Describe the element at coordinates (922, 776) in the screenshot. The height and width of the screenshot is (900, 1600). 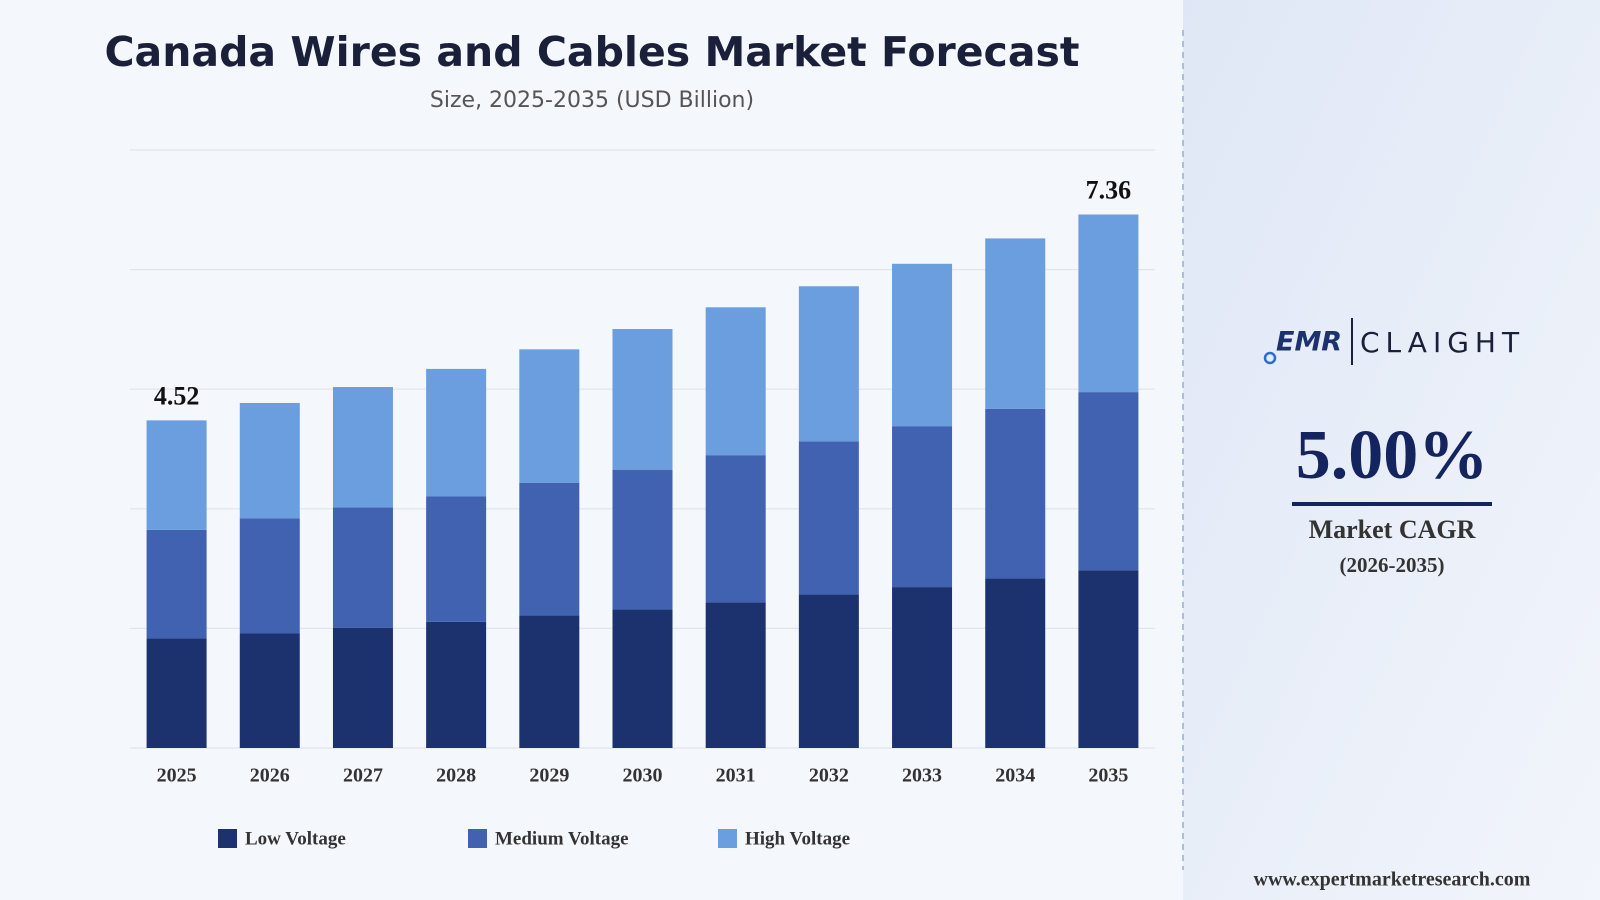
I see `x-tick-label: 2033` at that location.